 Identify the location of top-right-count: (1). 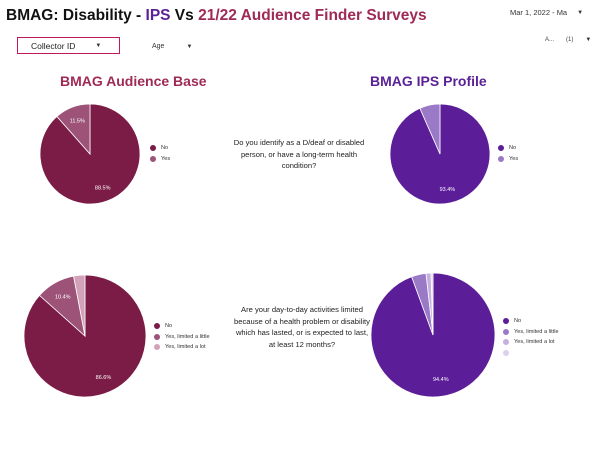
(570, 40).